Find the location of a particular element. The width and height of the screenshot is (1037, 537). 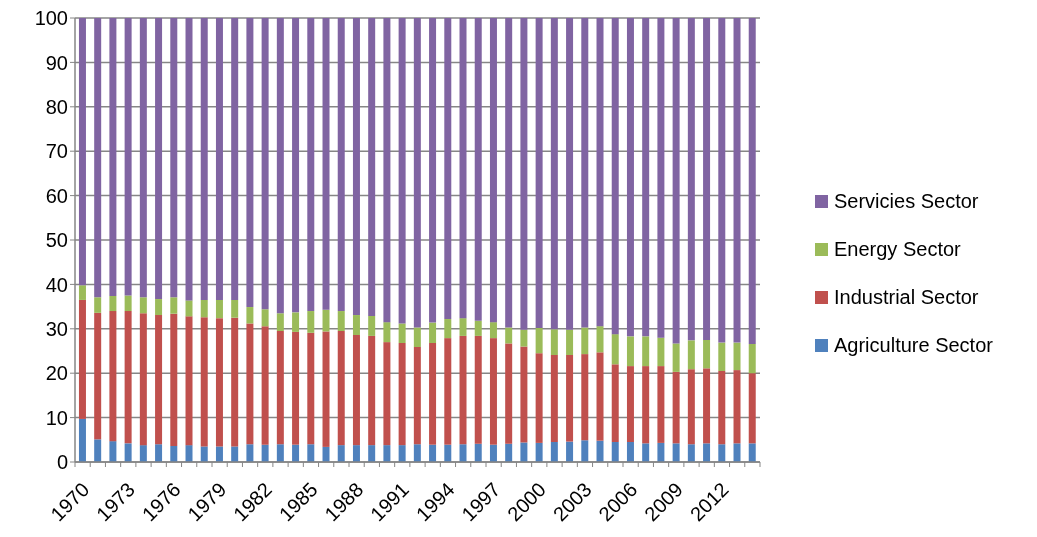

y-tick-label: 0 is located at coordinates (62, 462).